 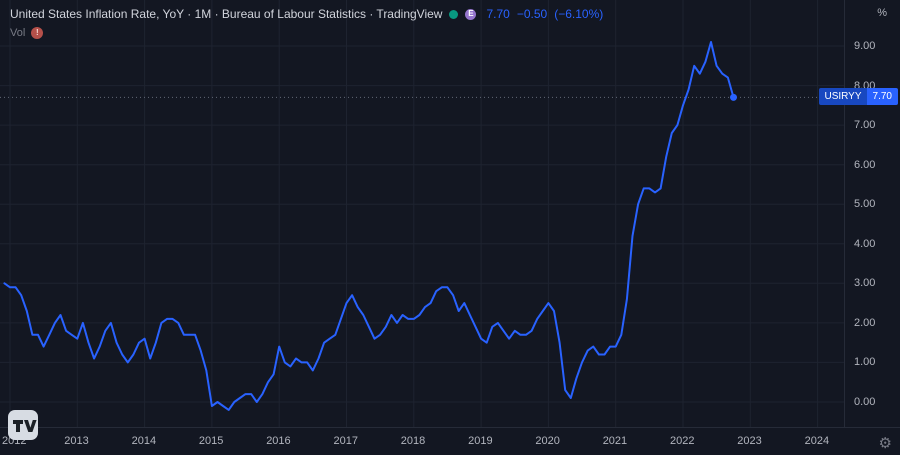 What do you see at coordinates (547, 441) in the screenshot?
I see `time-axis-label: 2020` at bounding box center [547, 441].